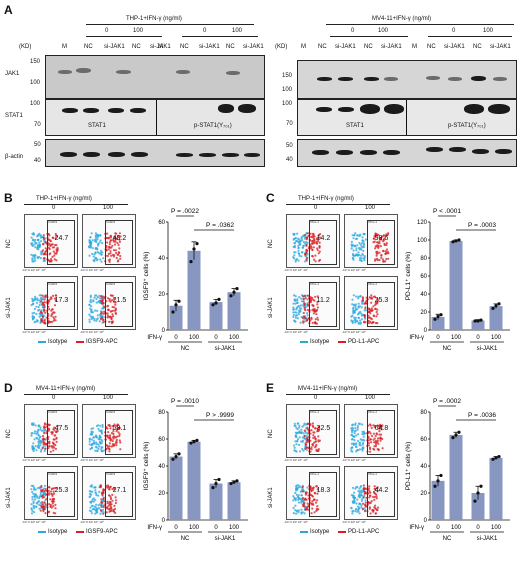 The height and width of the screenshot is (562, 520). What do you see at coordinates (154, 338) in the screenshot?
I see `x-axis-label: IFN-γ` at bounding box center [154, 338].